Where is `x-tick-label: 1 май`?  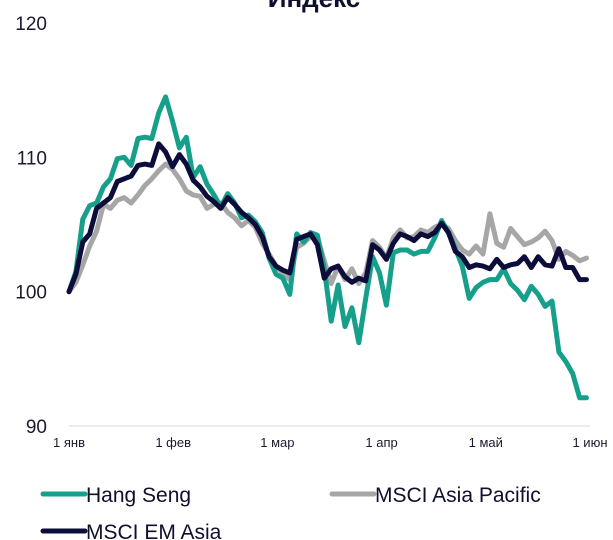
x-tick-label: 1 май is located at coordinates (486, 442).